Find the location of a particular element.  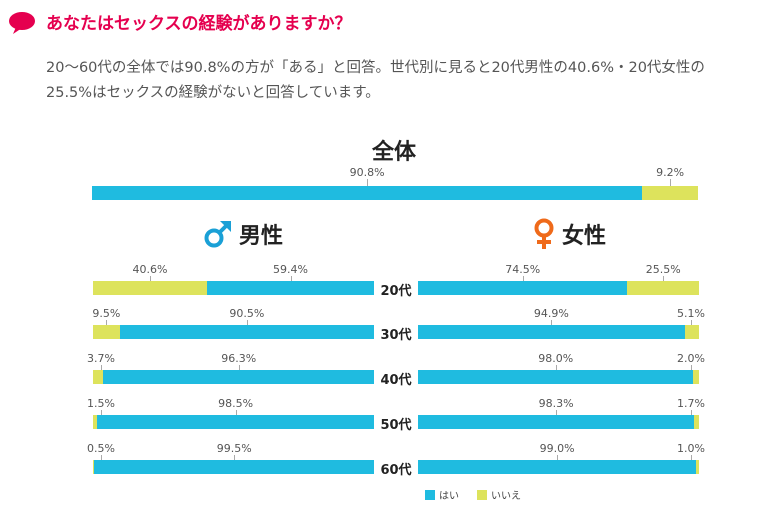

age-category-label: 30代 is located at coordinates (396, 335).